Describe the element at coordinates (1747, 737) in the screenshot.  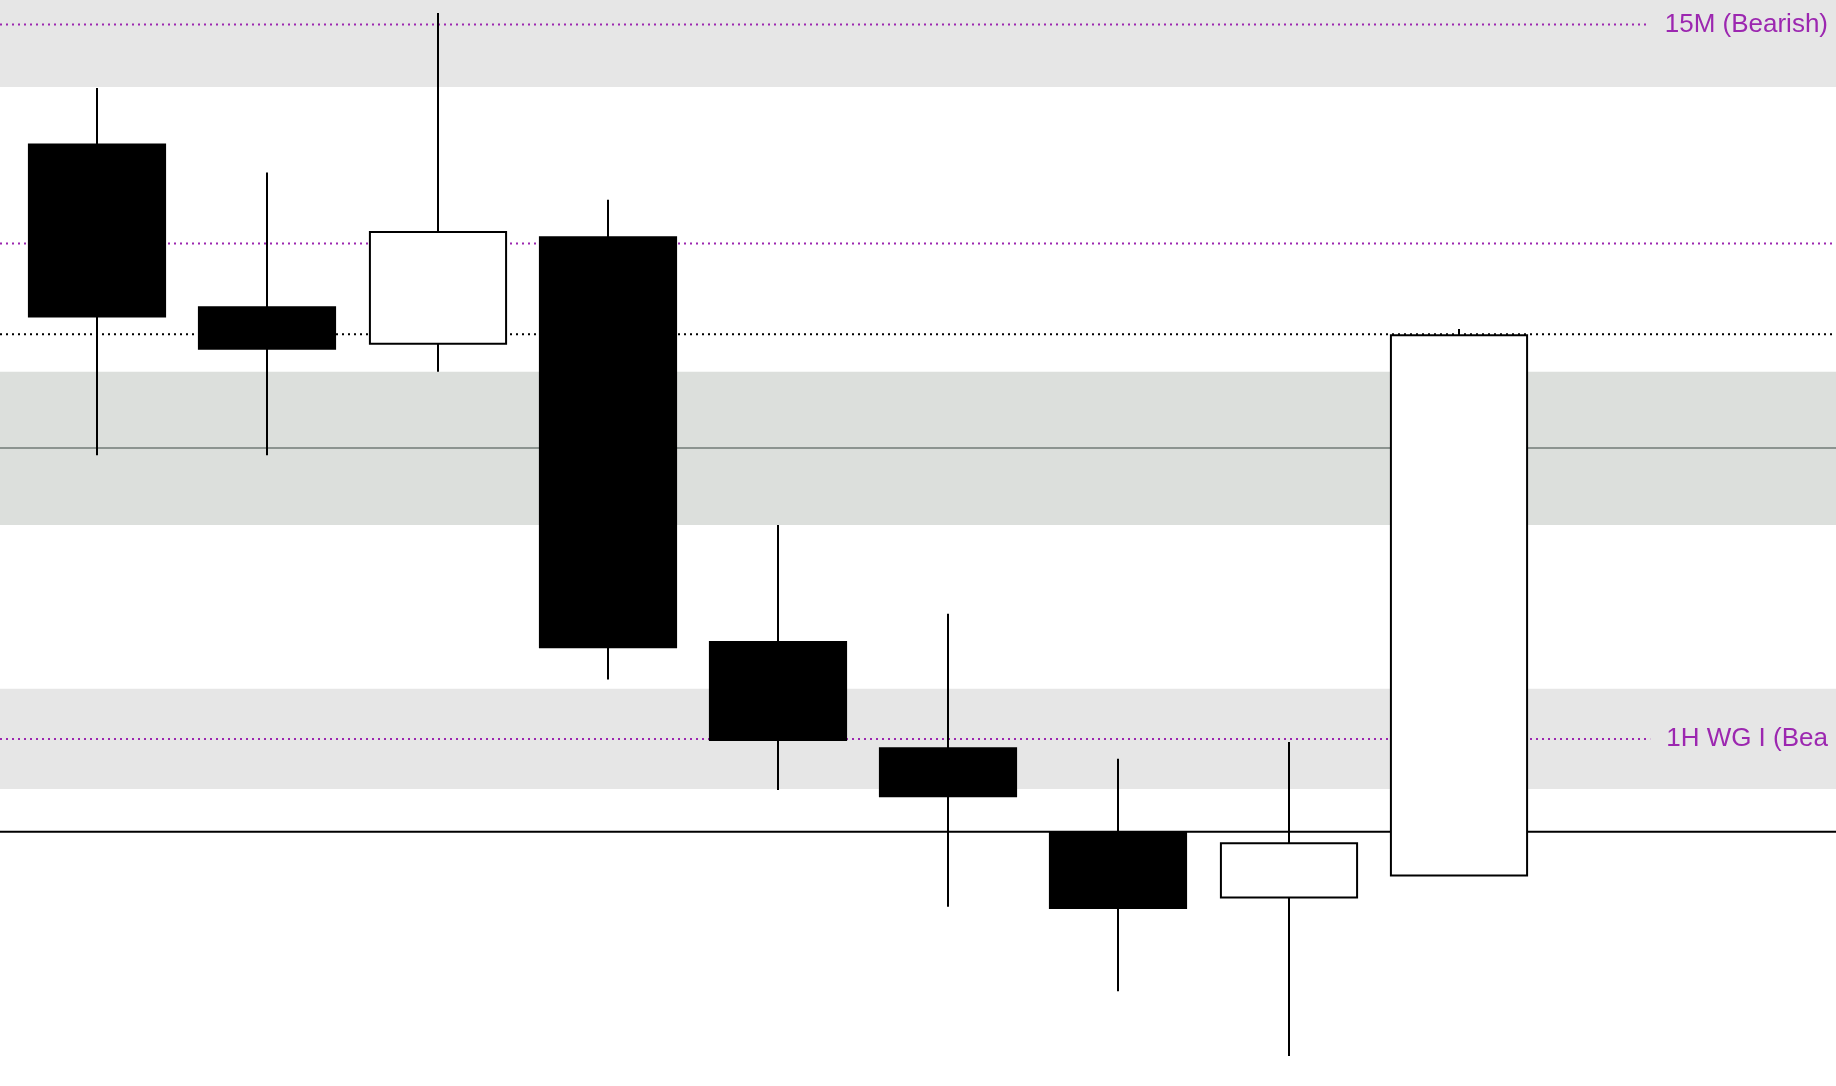
I see `ref-line-label: 1H WG I (Bea` at that location.